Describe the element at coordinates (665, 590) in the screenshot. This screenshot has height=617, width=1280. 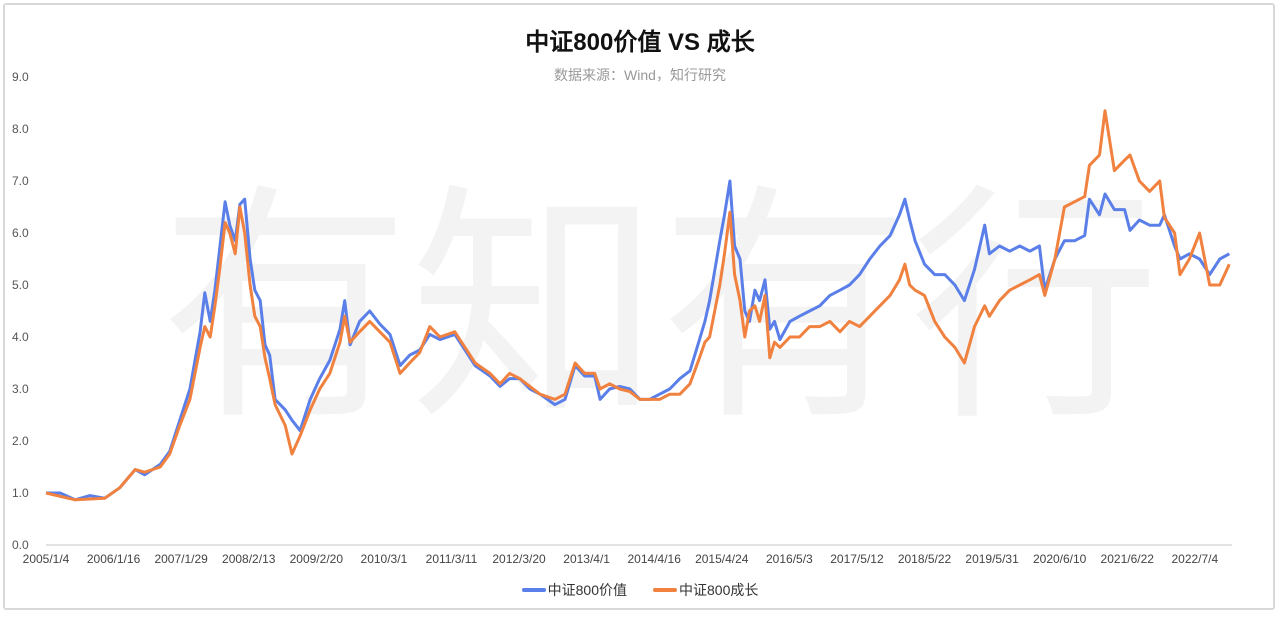
I see `legend-swatch-growth` at that location.